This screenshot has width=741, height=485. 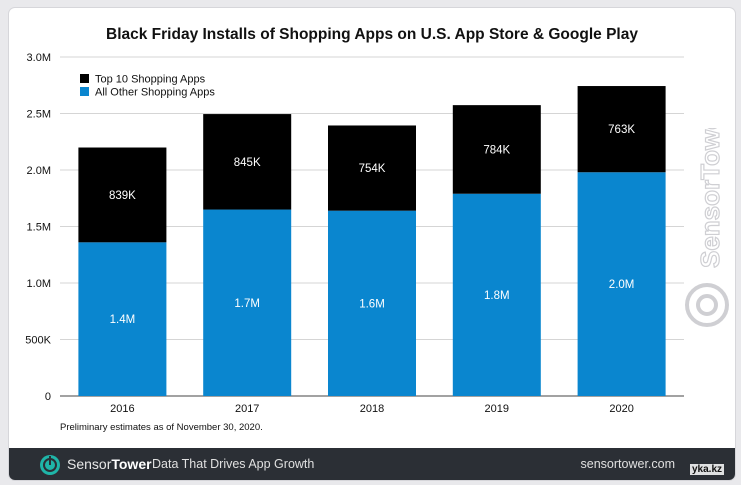 I want to click on watermark-text: SensorTower, so click(x=710, y=198).